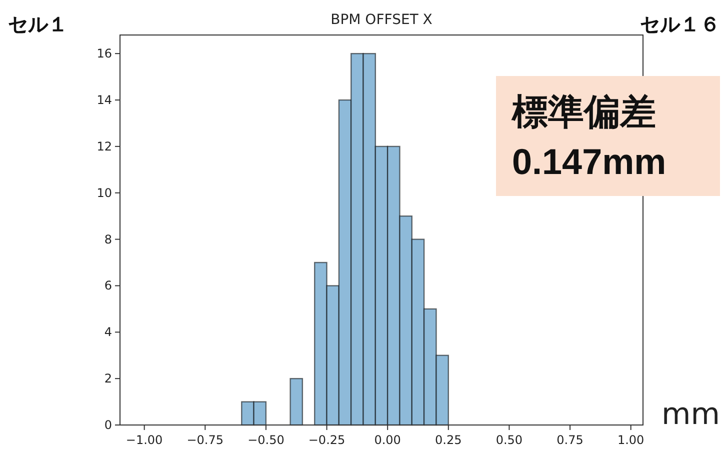 This screenshot has width=726, height=451. Describe the element at coordinates (38, 25) in the screenshot. I see `text: セル１` at that location.